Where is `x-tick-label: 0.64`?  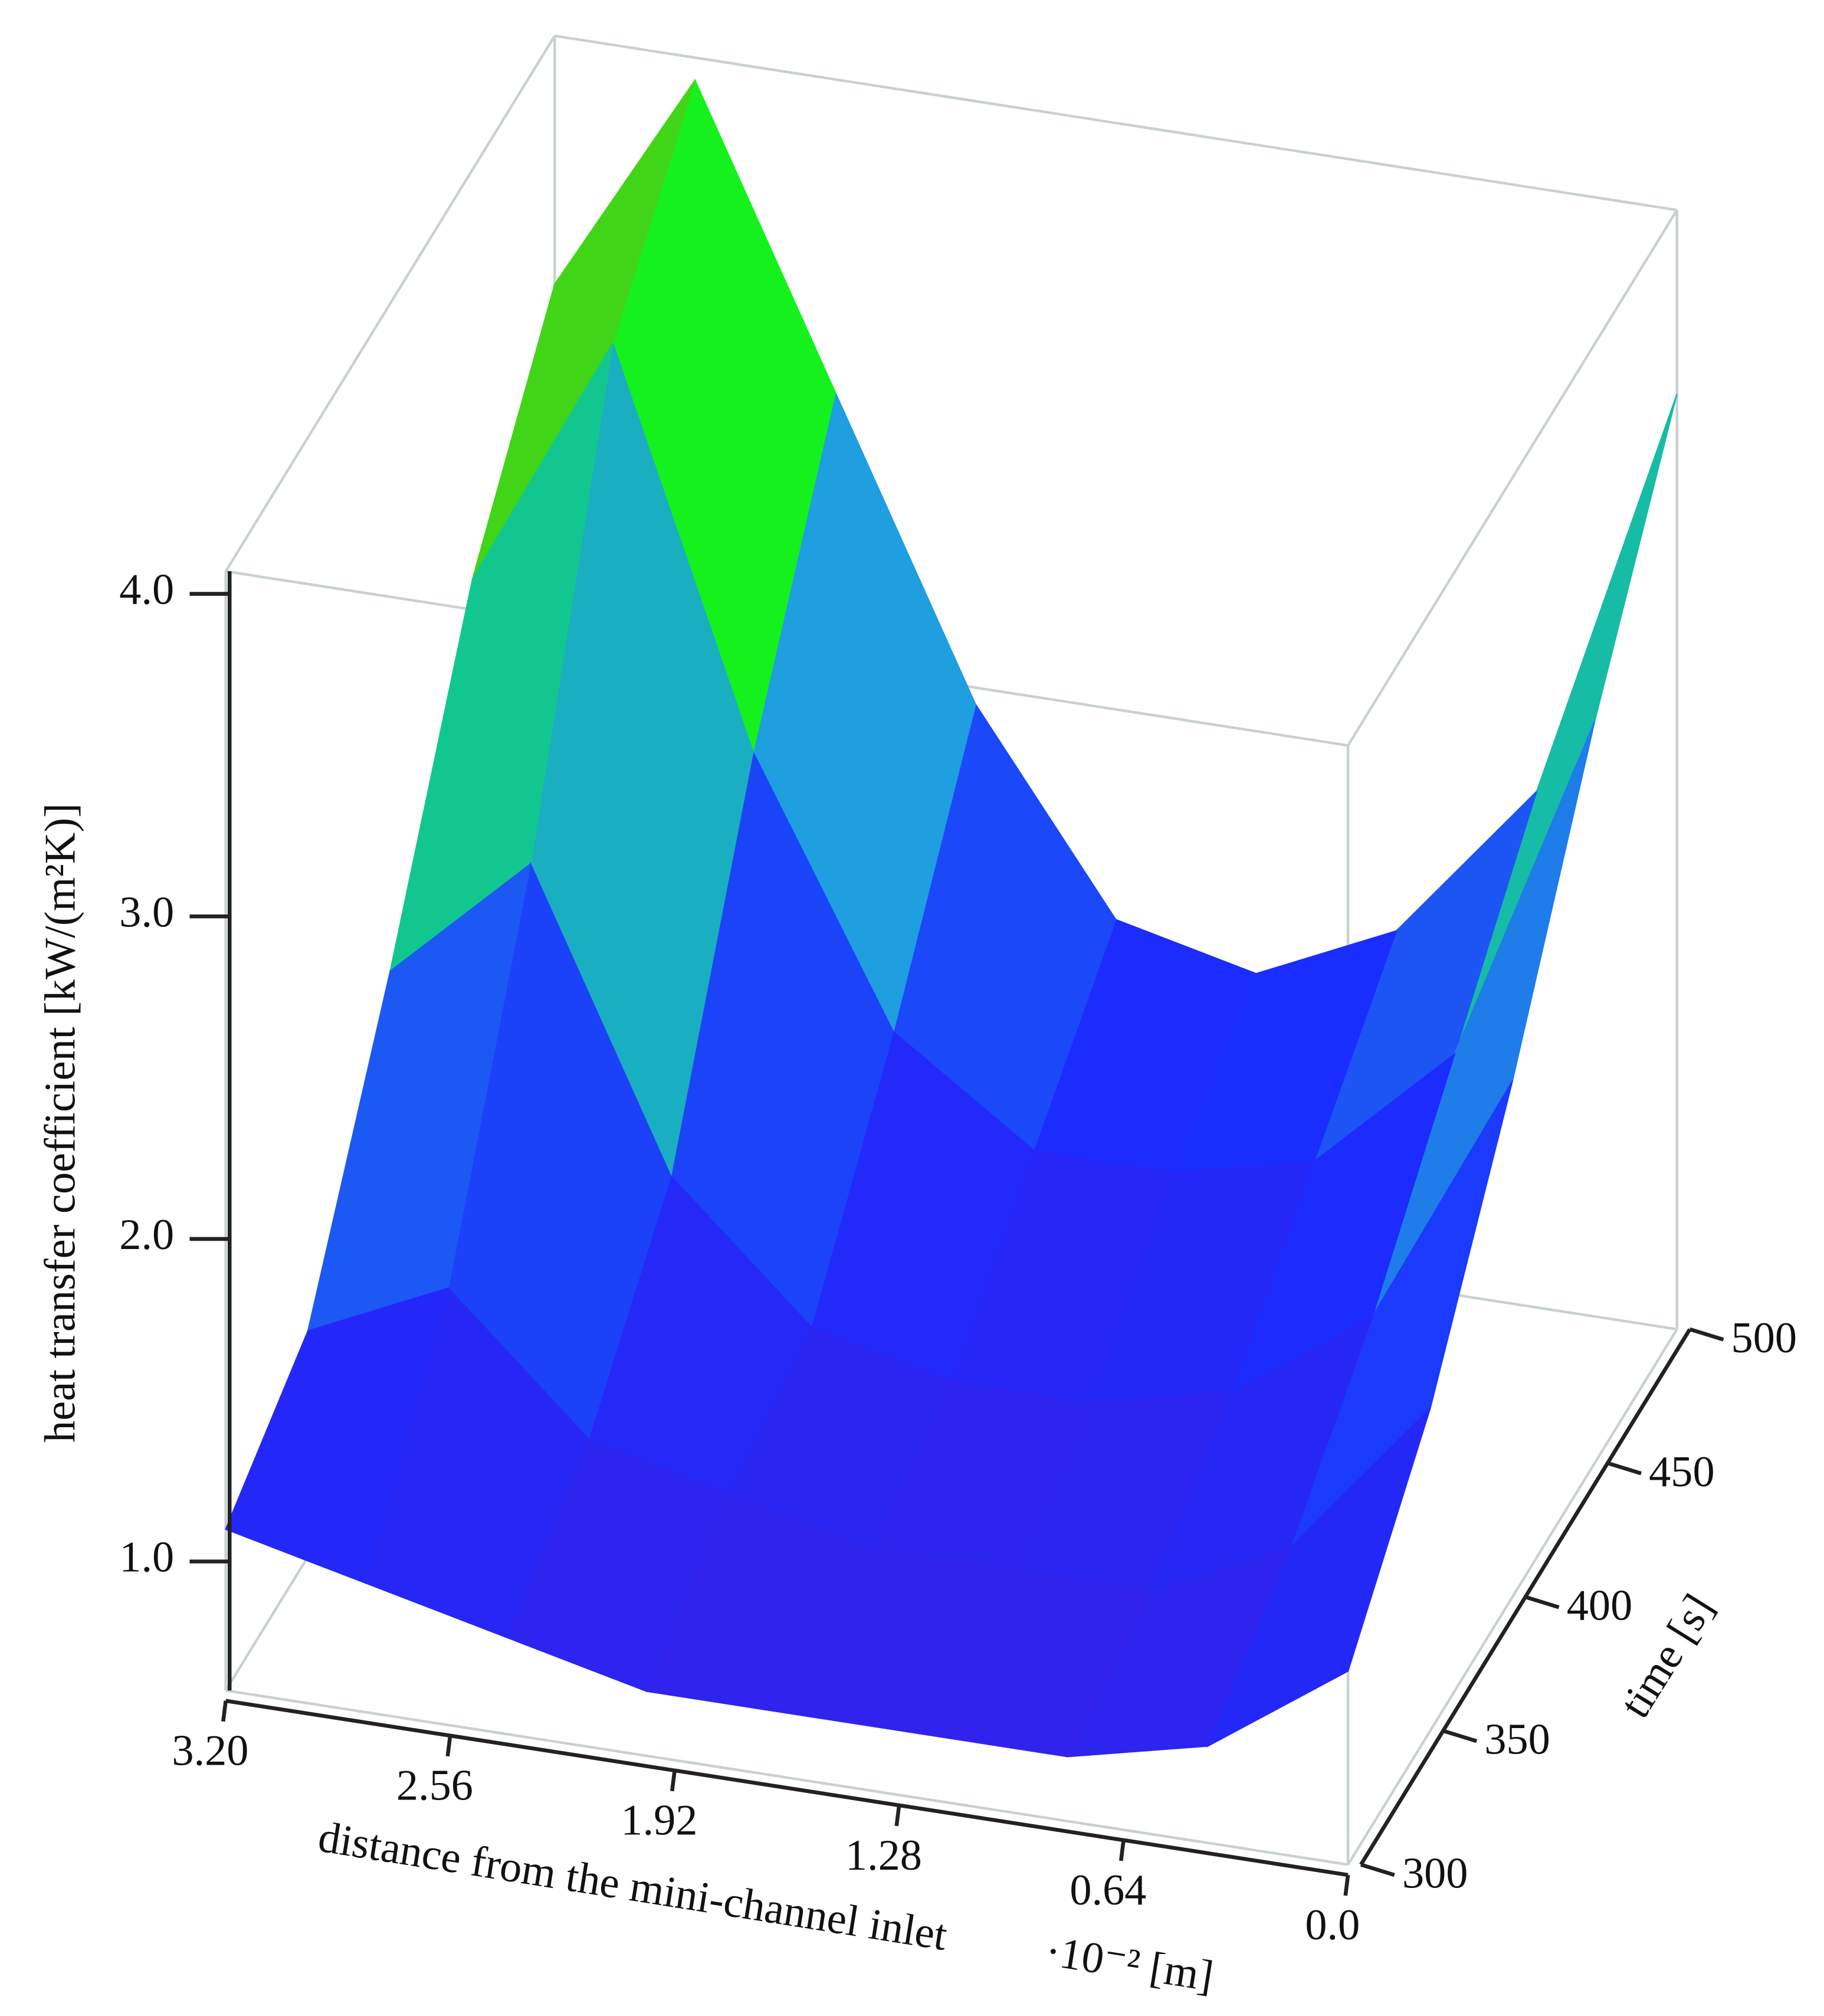
x-tick-label: 0.64 is located at coordinates (1108, 1891).